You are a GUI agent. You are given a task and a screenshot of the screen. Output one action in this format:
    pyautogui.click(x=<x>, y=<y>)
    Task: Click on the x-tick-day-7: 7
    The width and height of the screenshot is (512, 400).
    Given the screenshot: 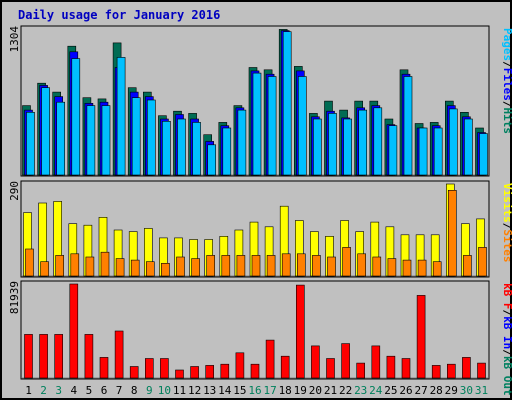 What is the action you would take?
    pyautogui.click(x=119, y=390)
    